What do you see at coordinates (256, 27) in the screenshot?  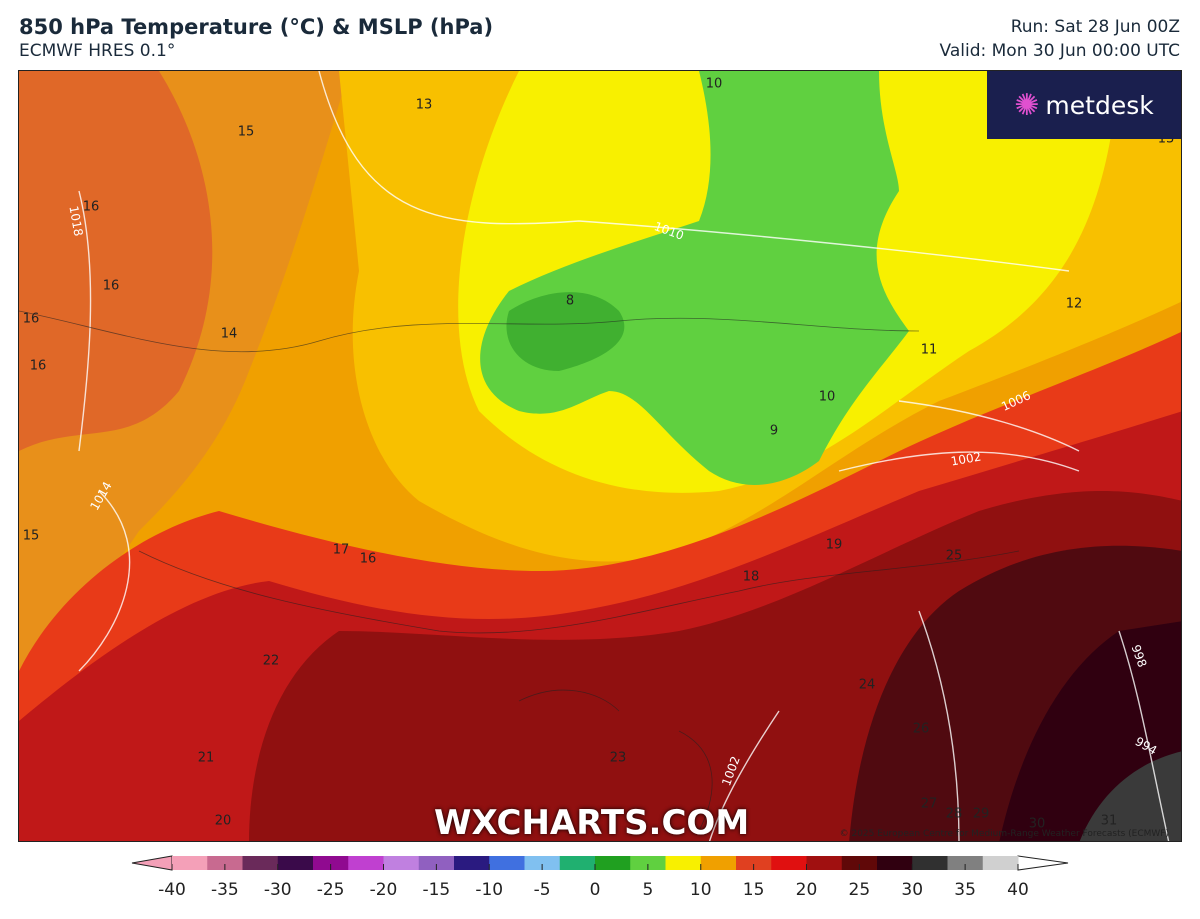 I see `chart-title: 850 hPa Temperature (°C) & MSLP (hPa)` at bounding box center [256, 27].